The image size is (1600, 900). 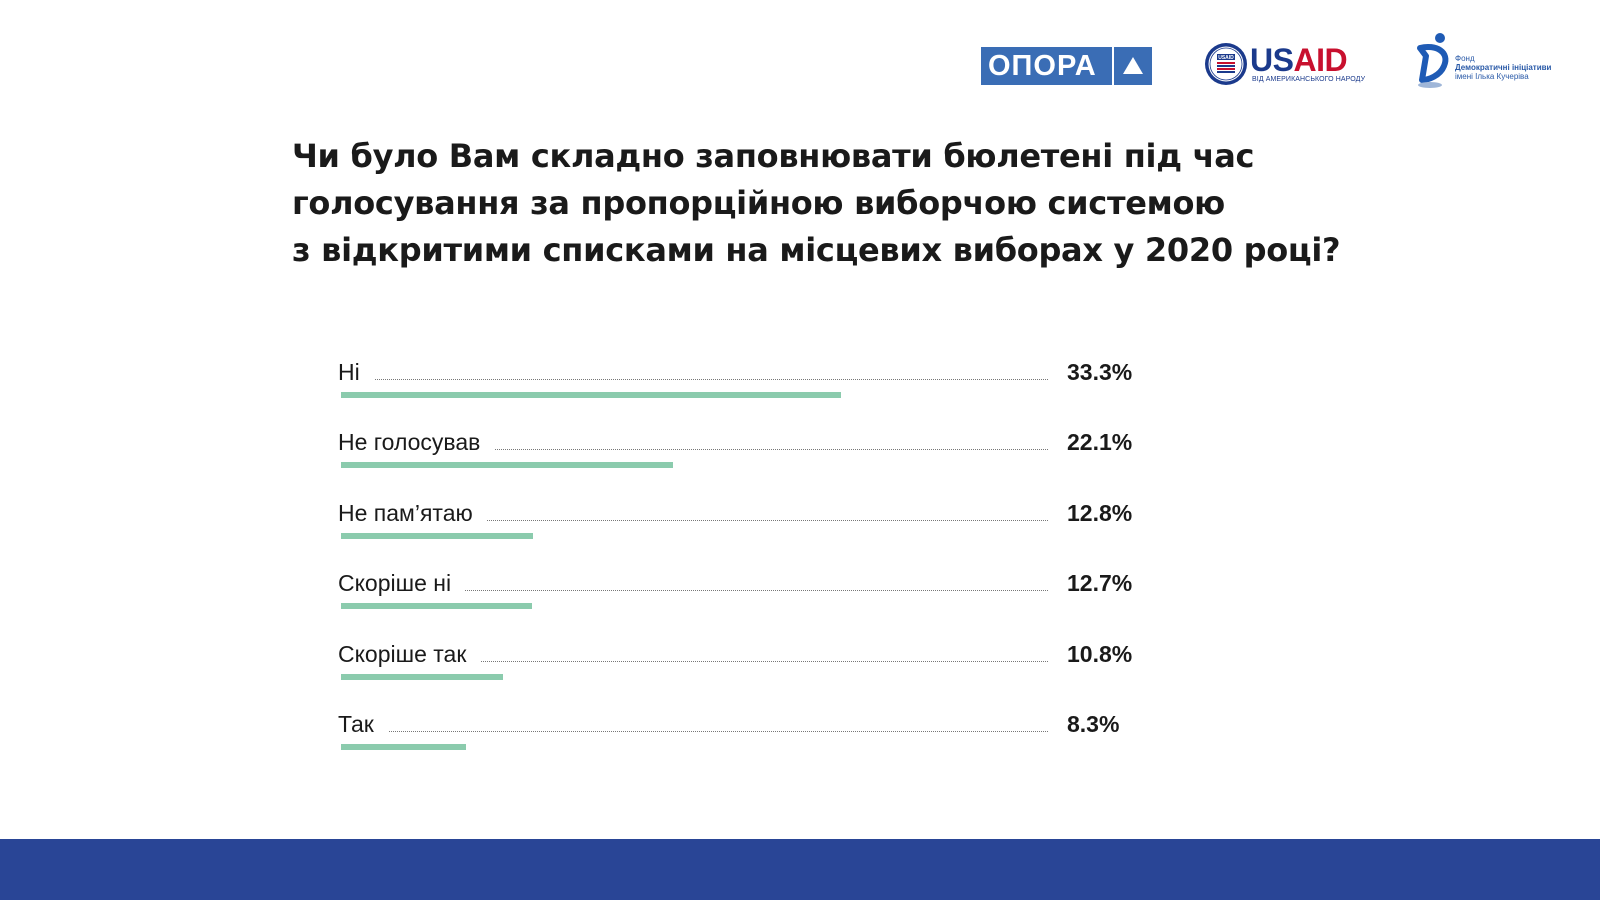 What do you see at coordinates (1100, 442) in the screenshot?
I see `value-label: 22.1%` at bounding box center [1100, 442].